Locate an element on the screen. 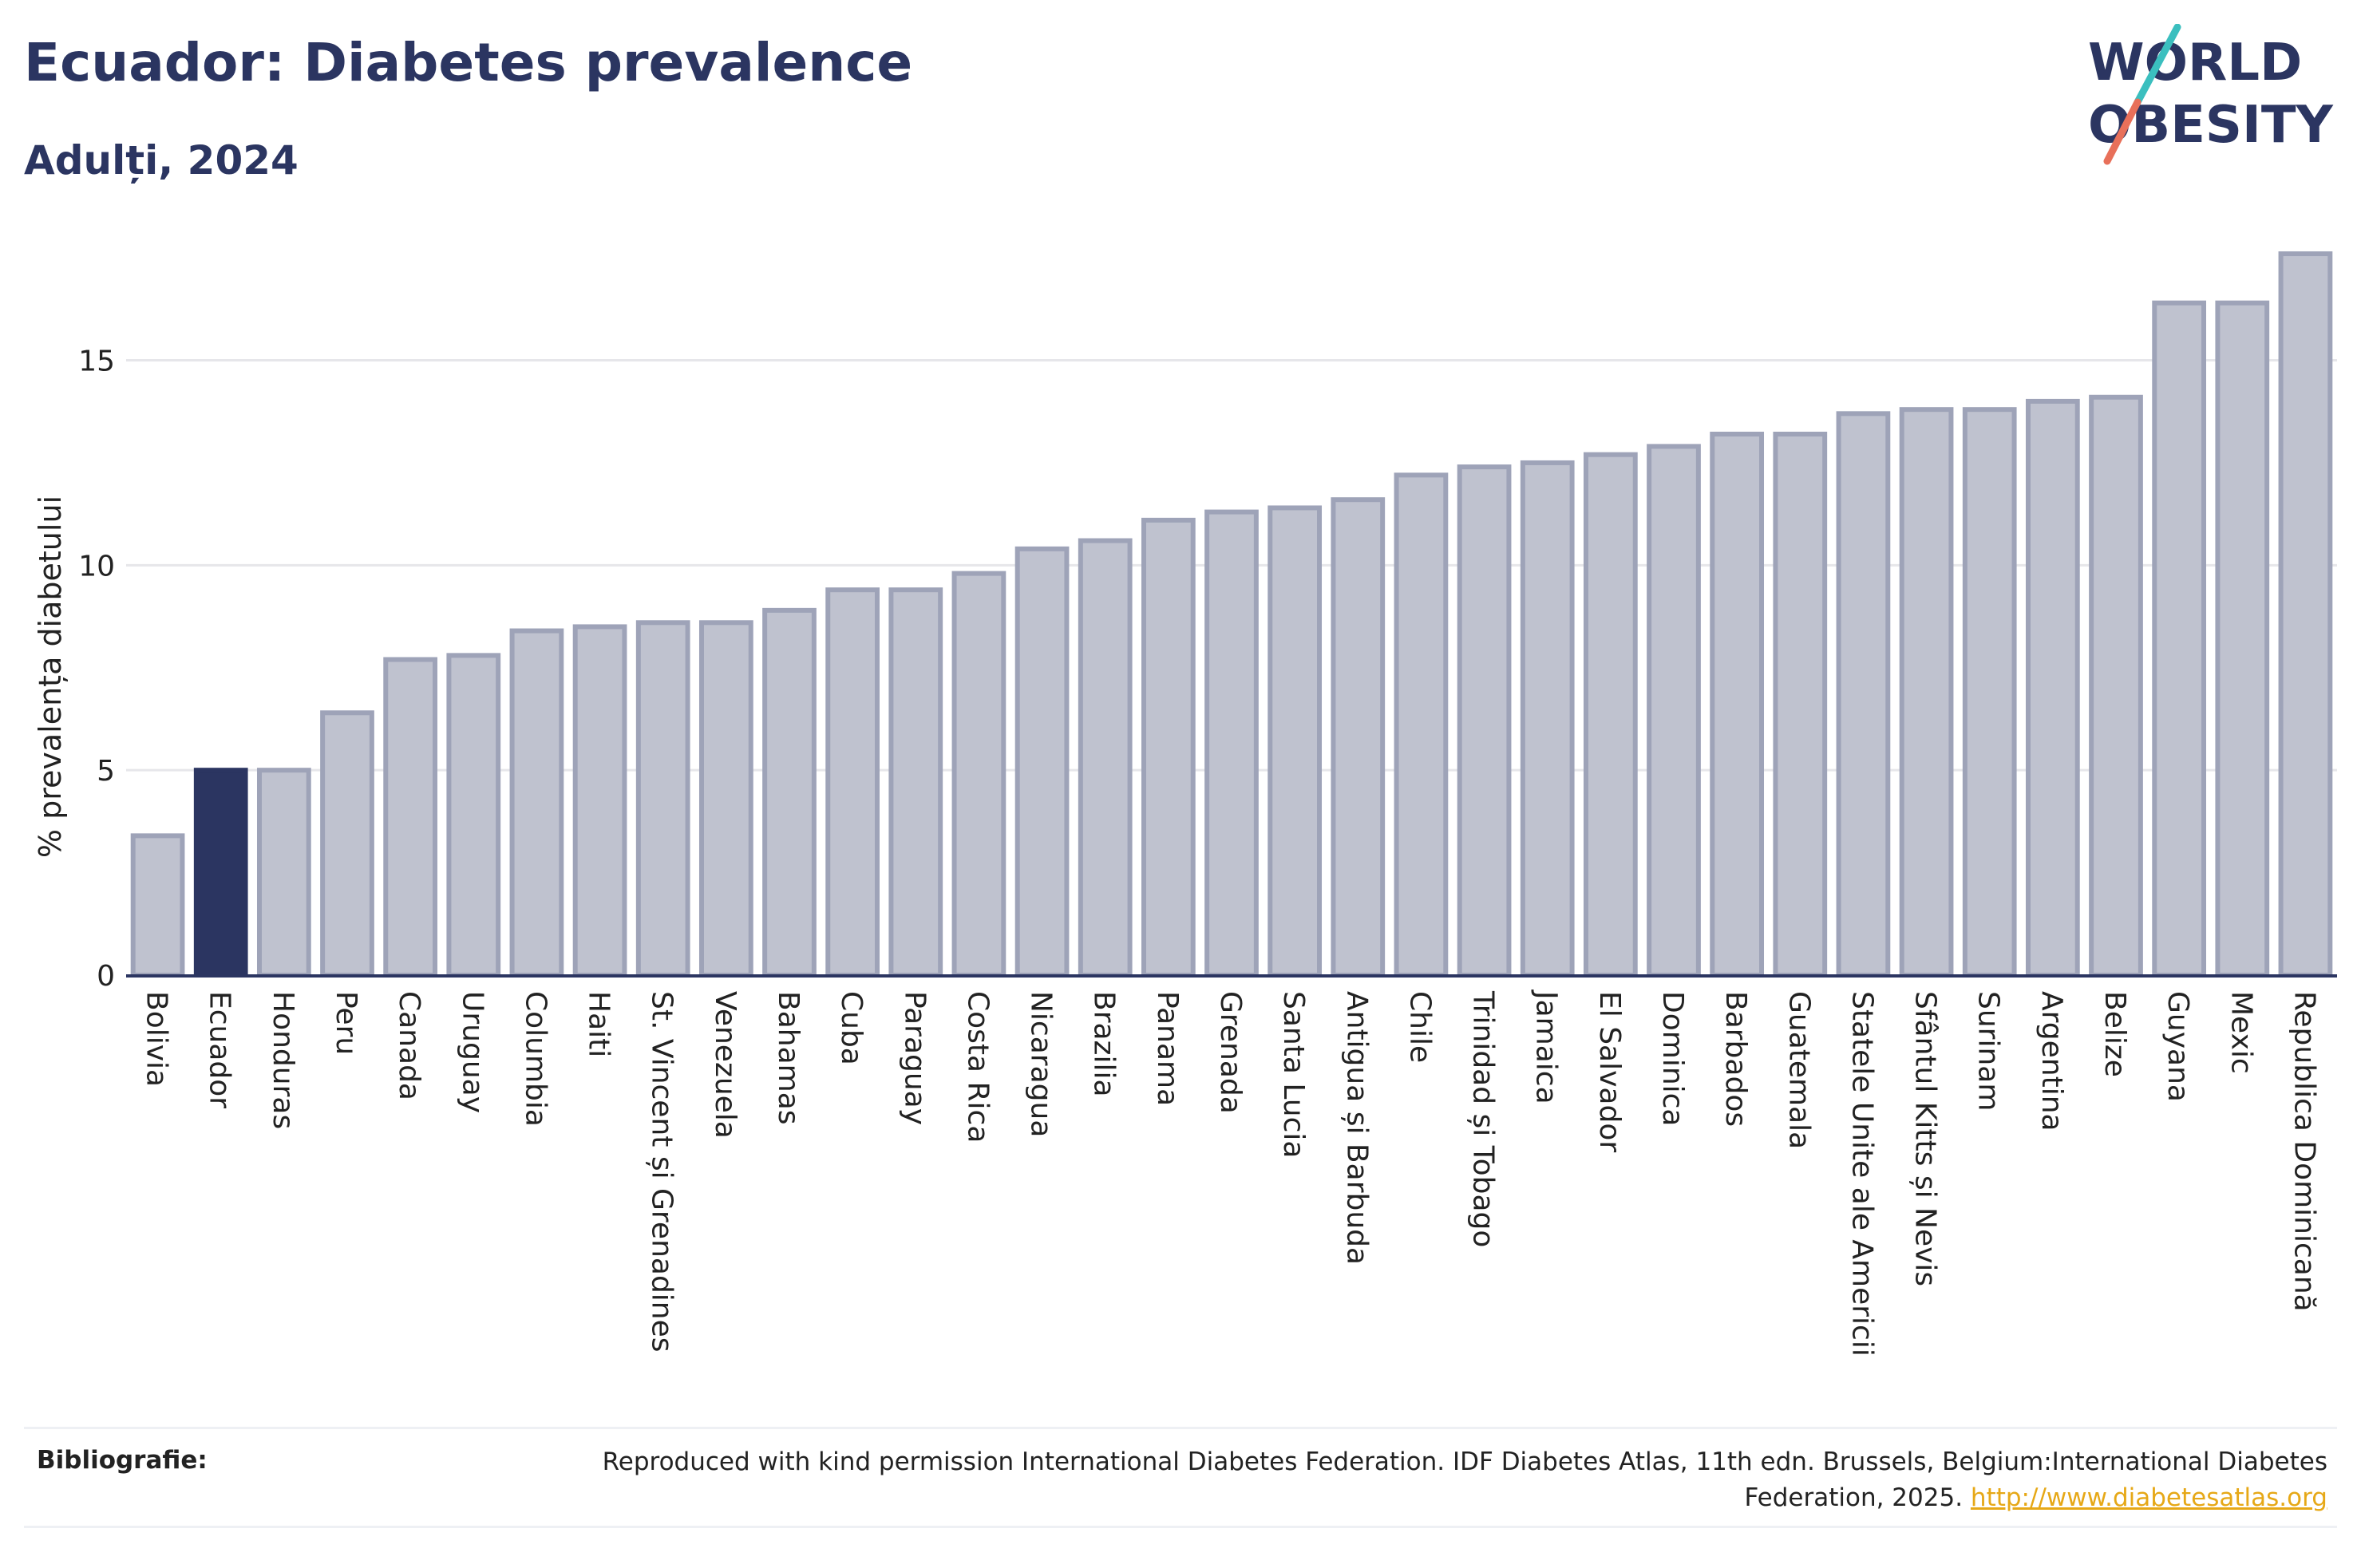 The width and height of the screenshot is (2361, 1568). x-tick-label: Belize is located at coordinates (2114, 1034).